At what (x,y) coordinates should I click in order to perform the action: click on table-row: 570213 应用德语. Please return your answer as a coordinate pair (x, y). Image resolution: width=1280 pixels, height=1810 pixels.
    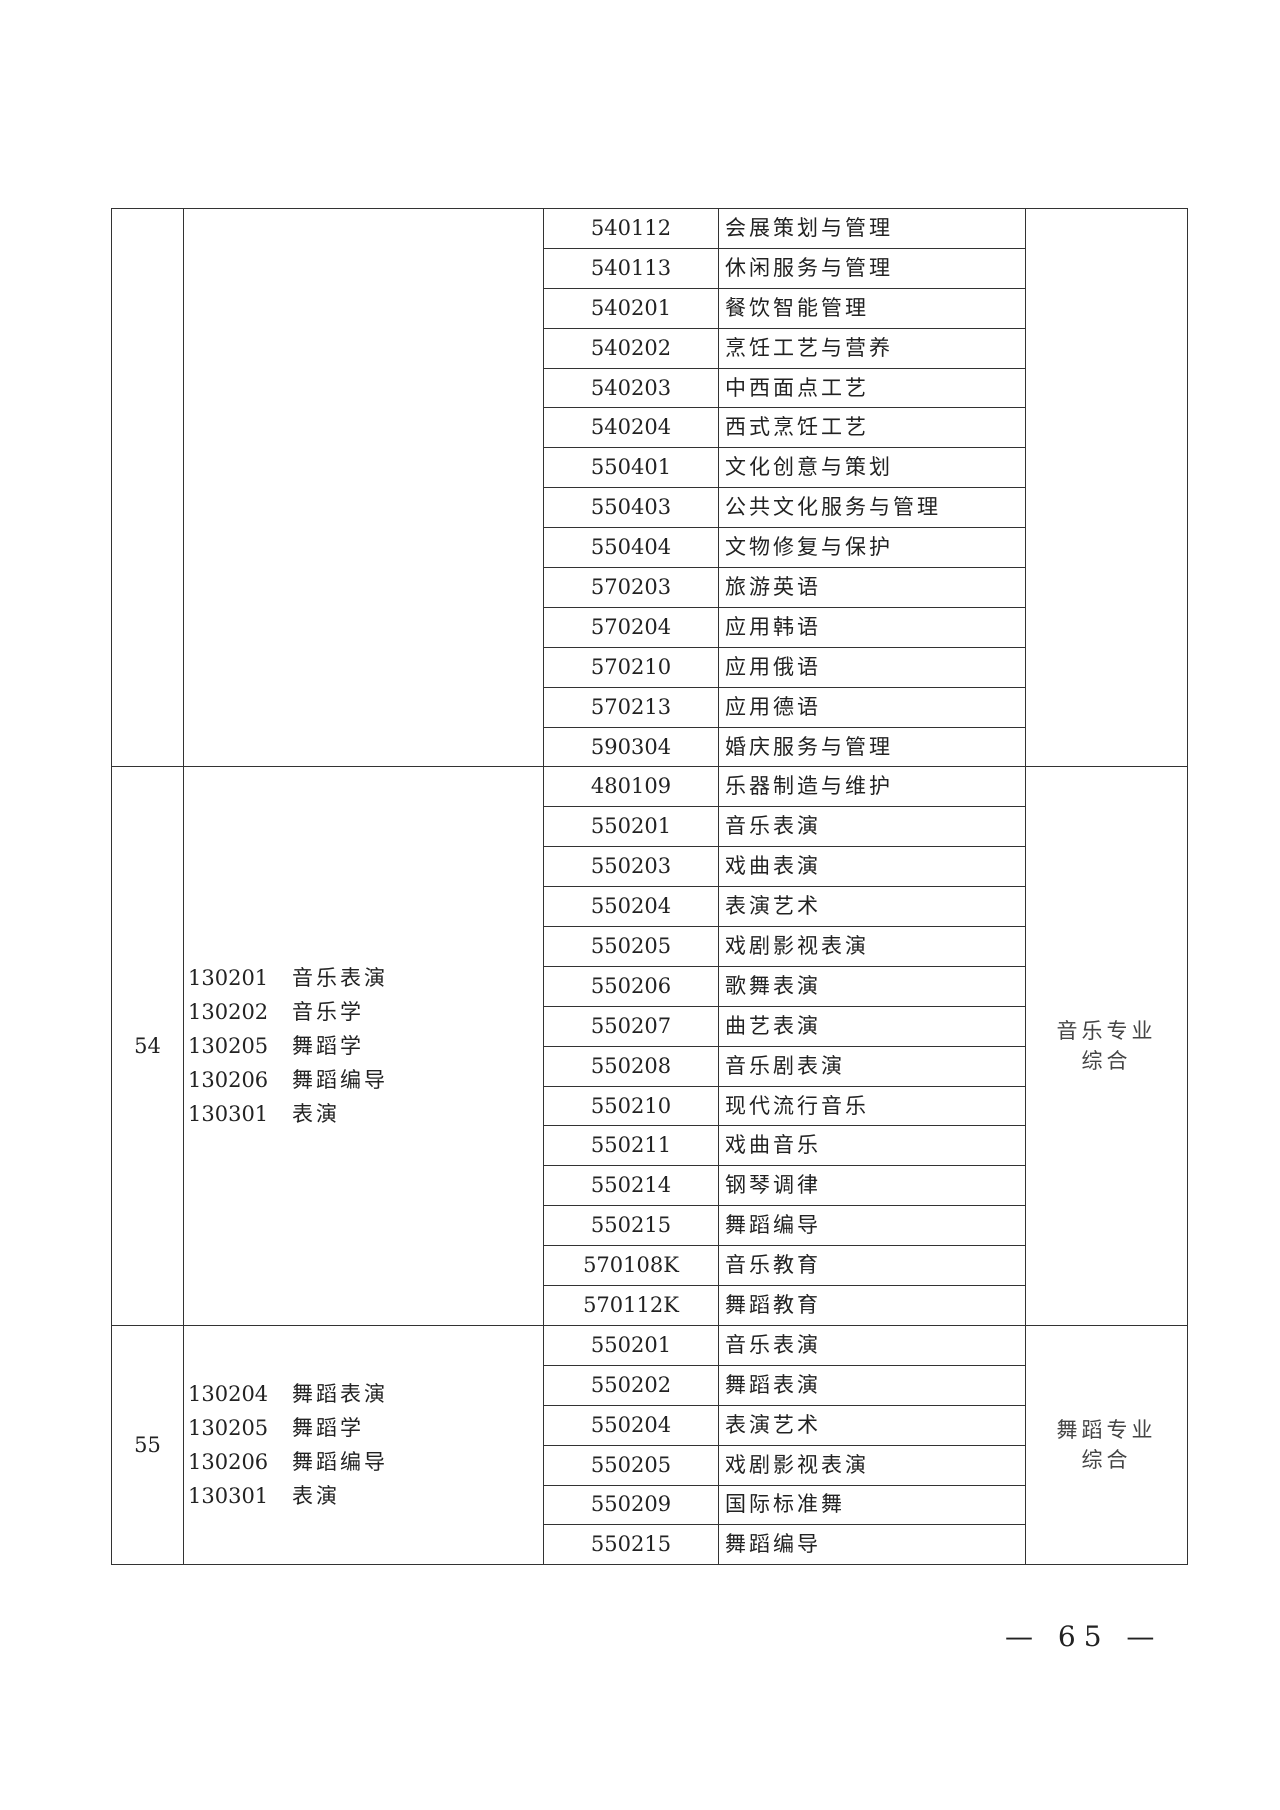
    Looking at the image, I should click on (650, 707).